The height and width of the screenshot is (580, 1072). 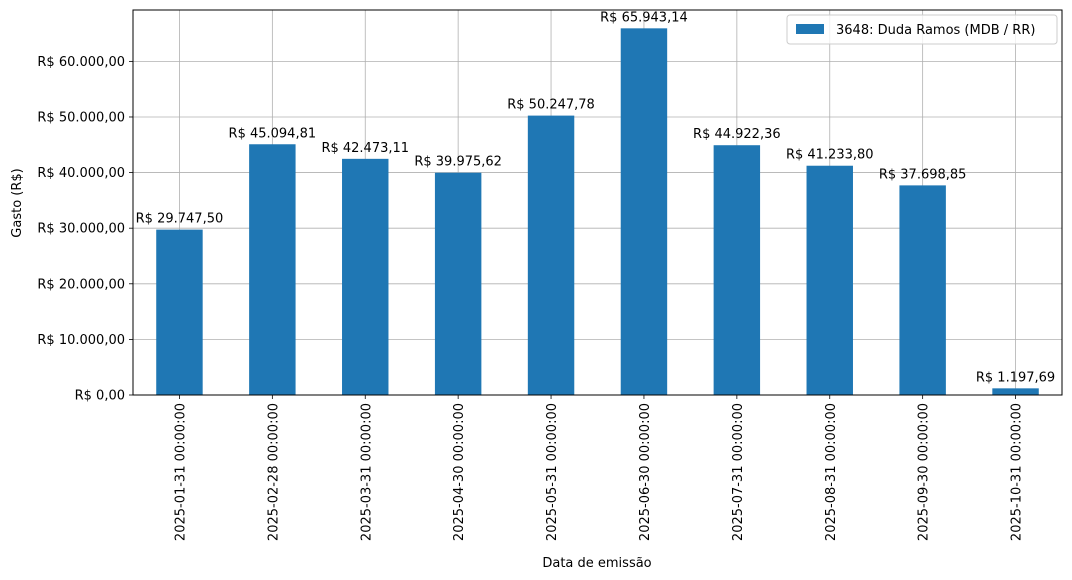 I want to click on y-axis-label: Gasto (R$), so click(x=17, y=202).